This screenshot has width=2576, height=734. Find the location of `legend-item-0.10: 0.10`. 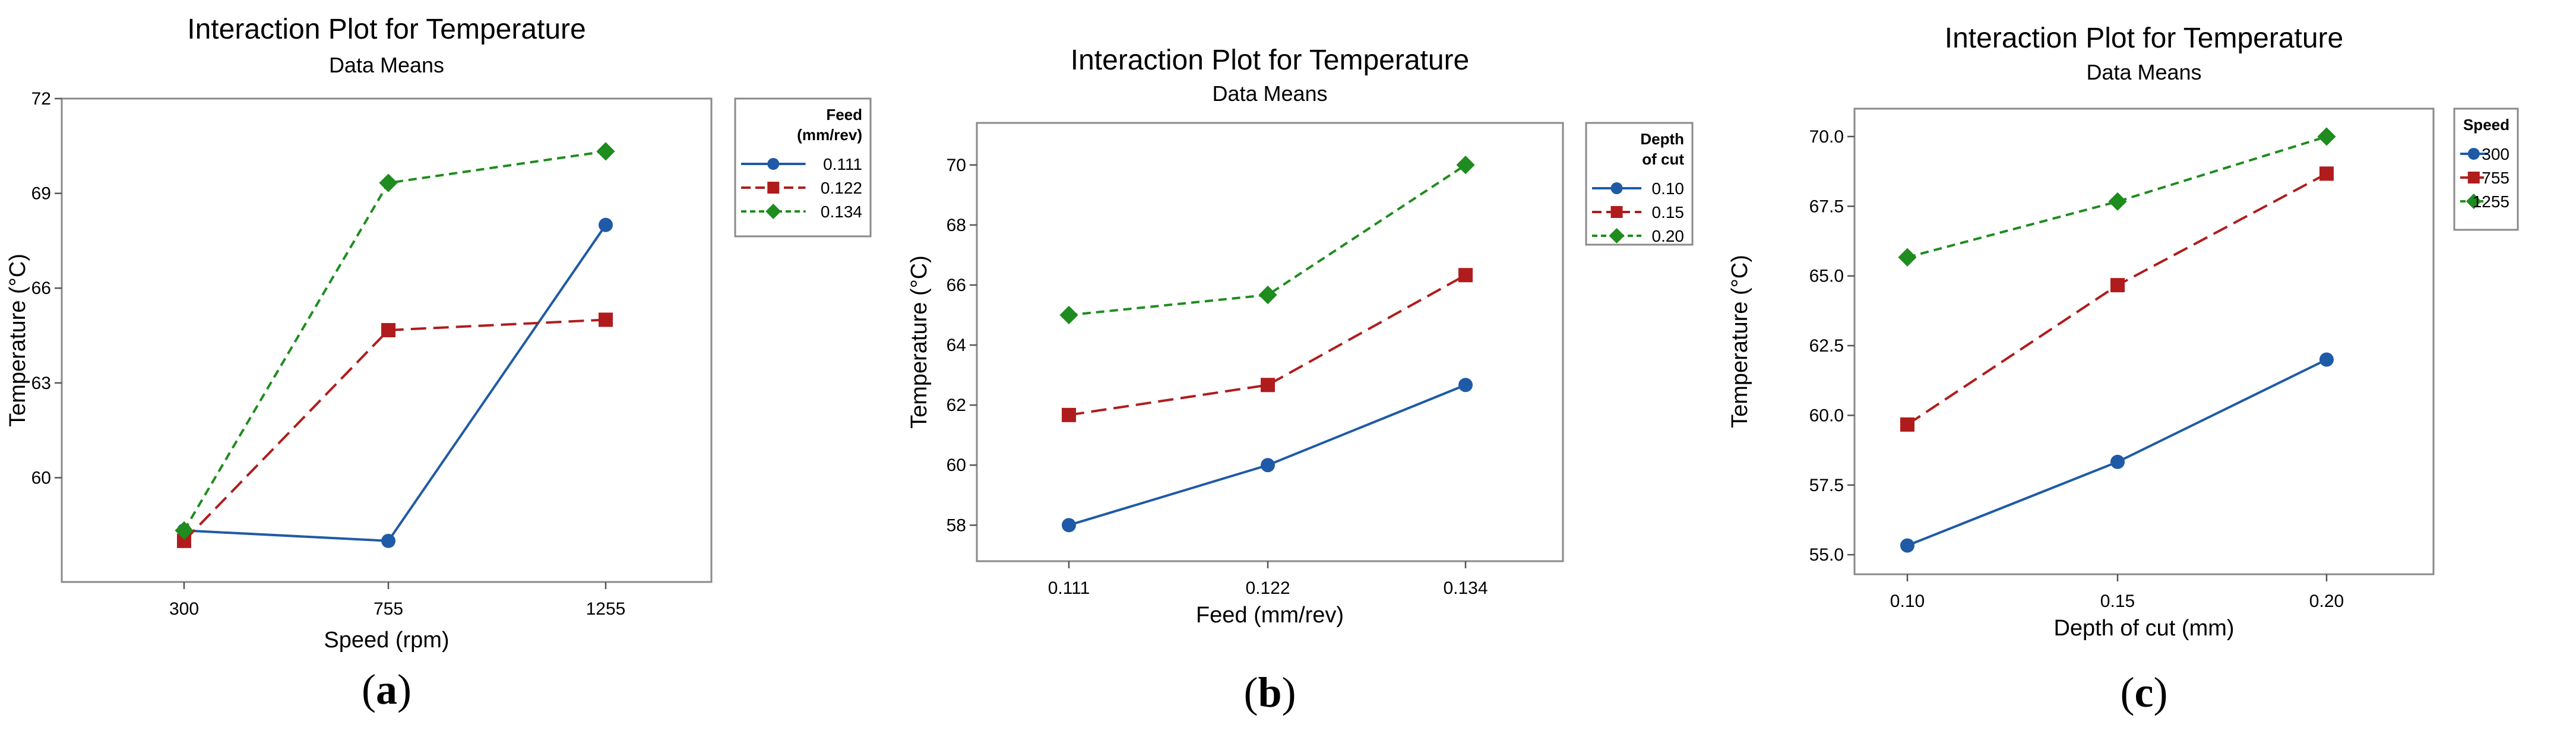

legend-item-0.10: 0.10 is located at coordinates (1668, 188).